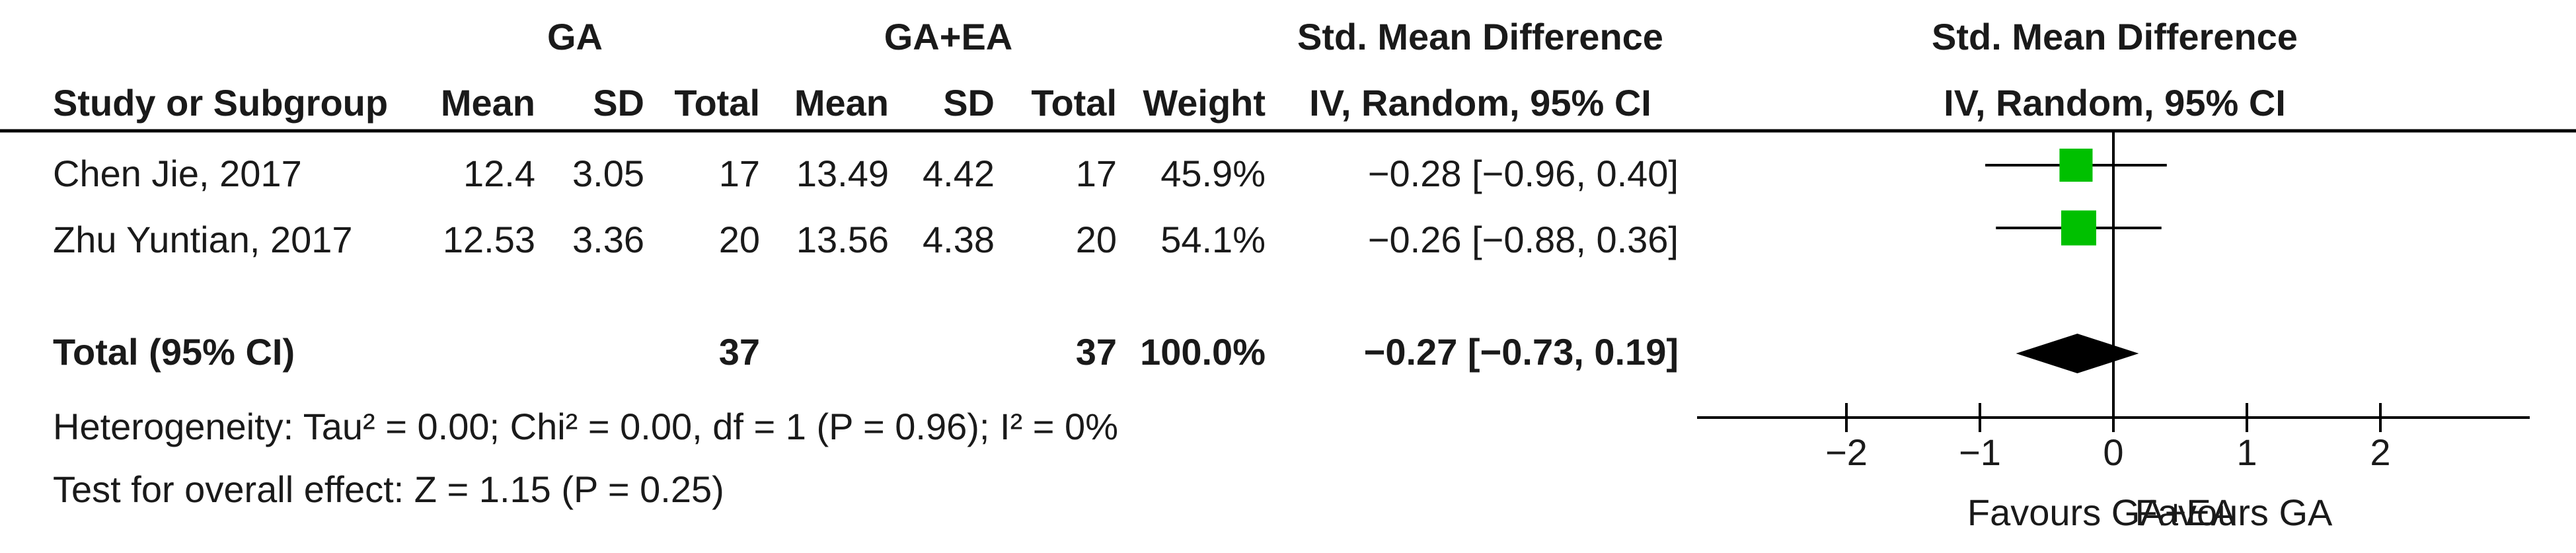 The height and width of the screenshot is (553, 2576). What do you see at coordinates (1074, 103) in the screenshot?
I see `col-total-2: Total` at bounding box center [1074, 103].